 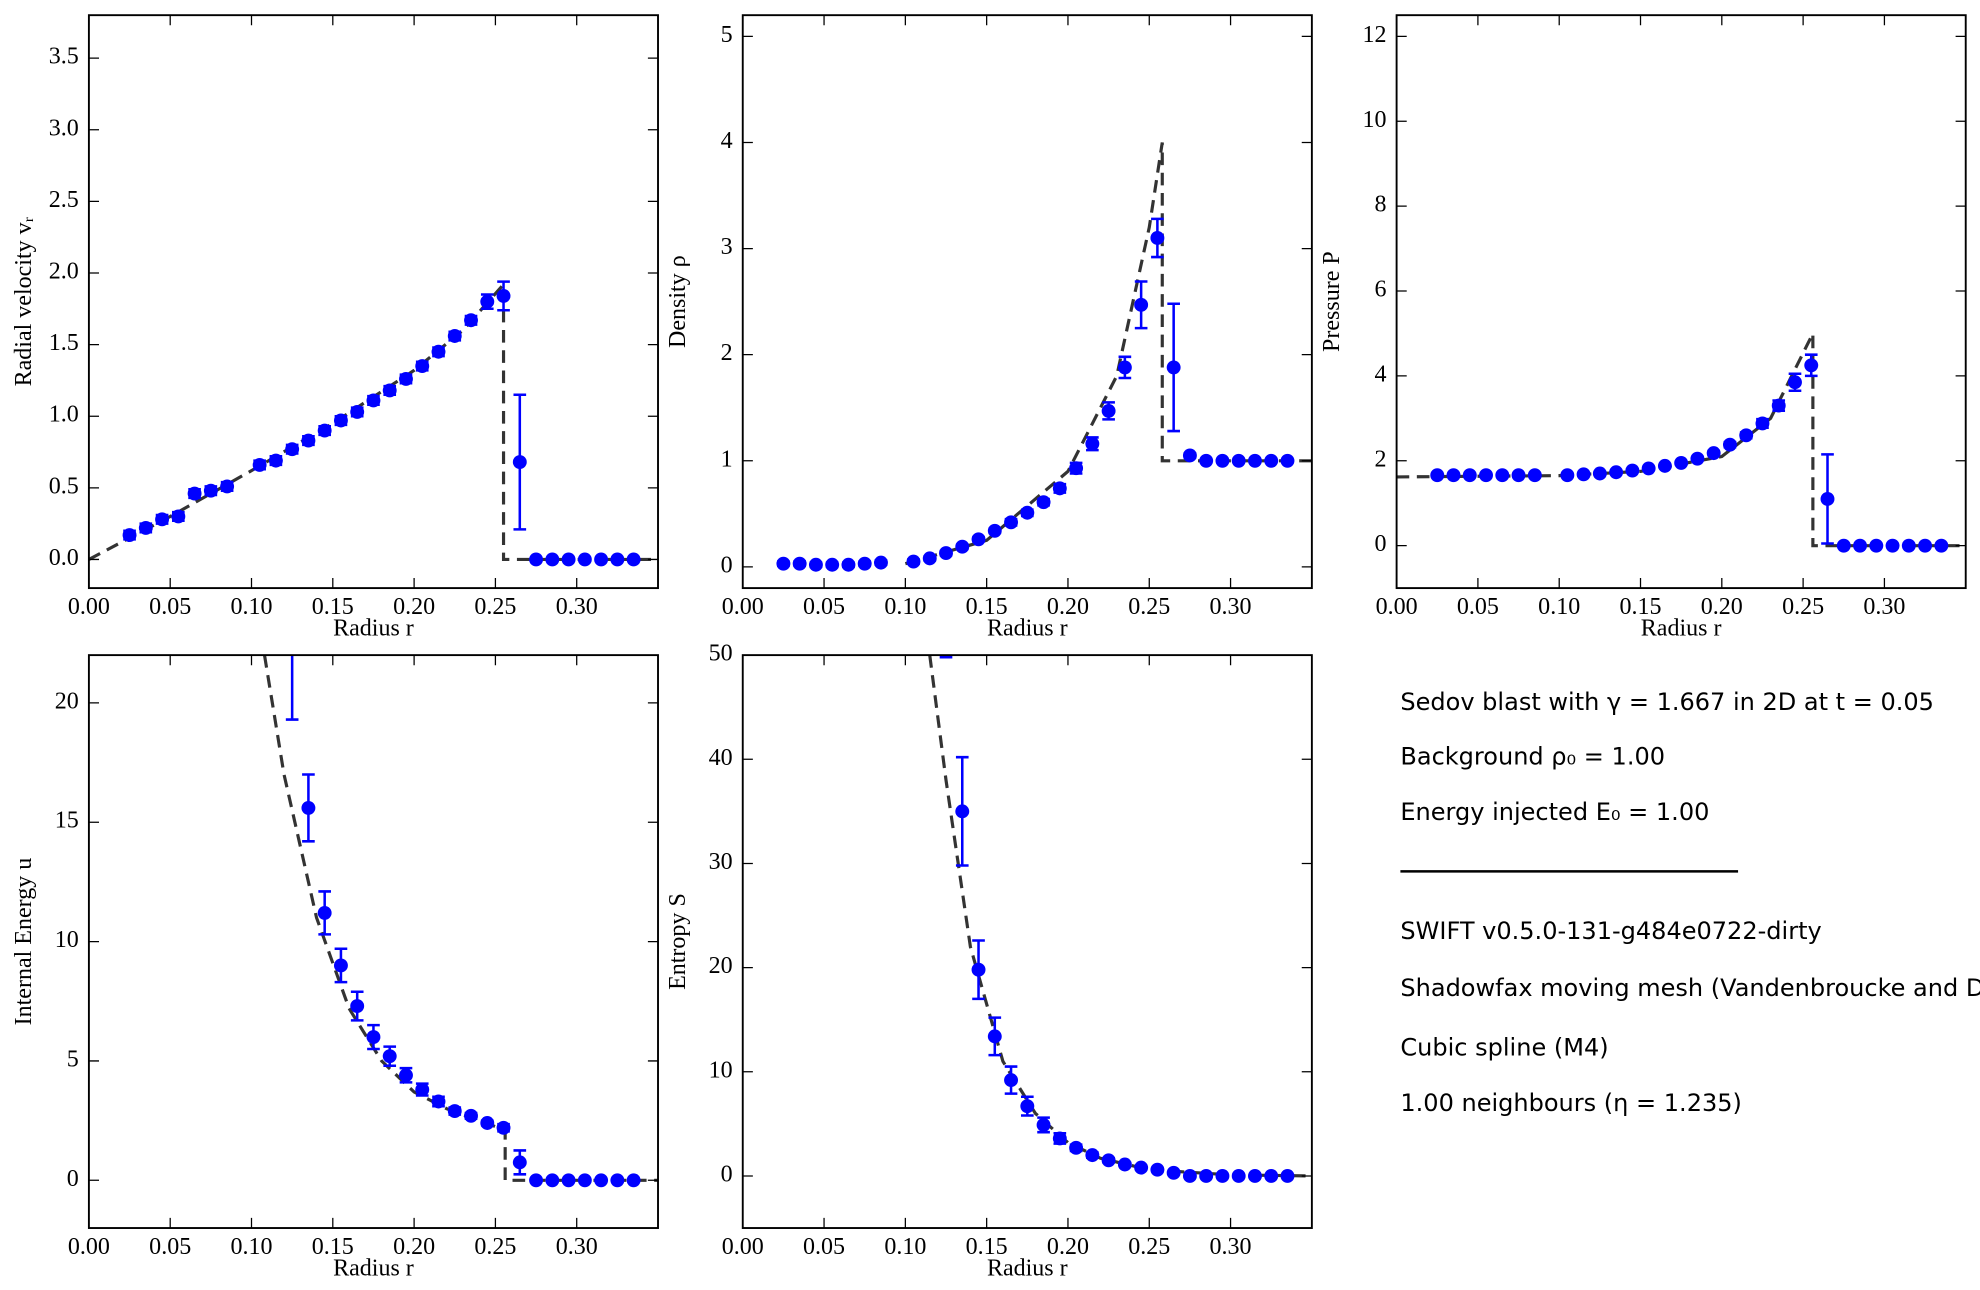 What do you see at coordinates (721, 1070) in the screenshot?
I see `y-tick-label: 10` at bounding box center [721, 1070].